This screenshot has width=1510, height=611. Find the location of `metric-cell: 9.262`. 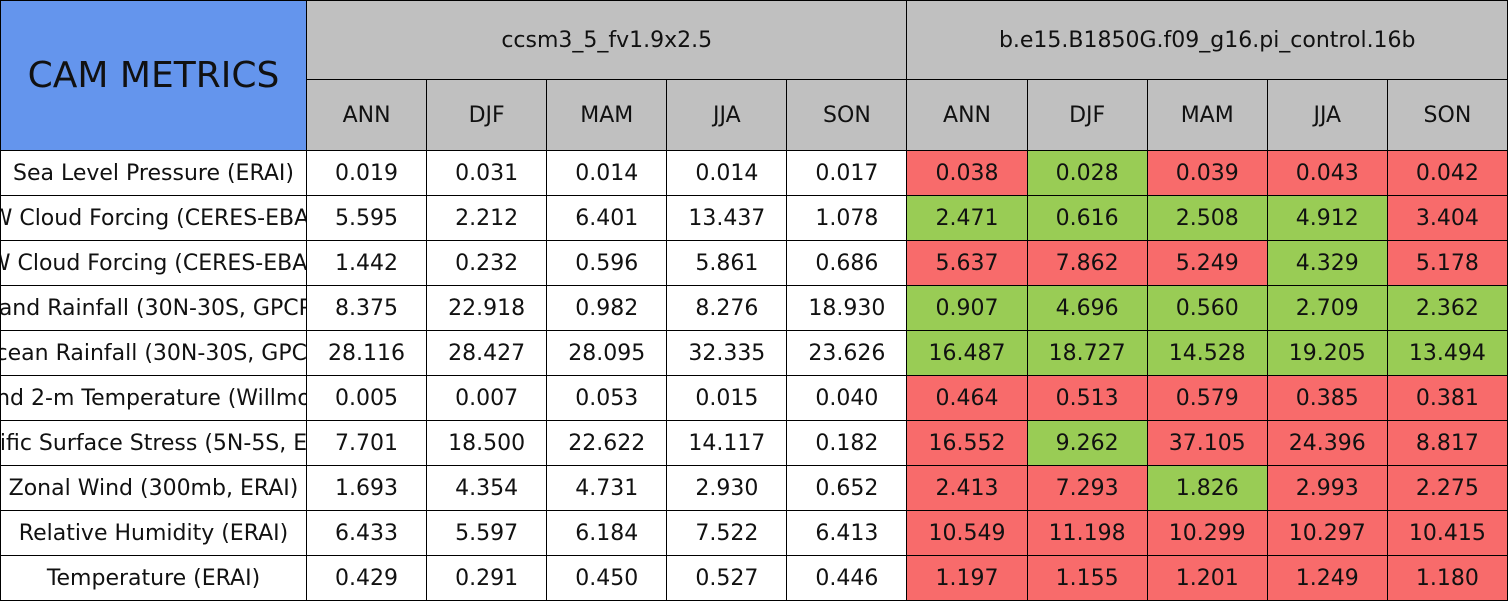

metric-cell: 9.262 is located at coordinates (1087, 443).